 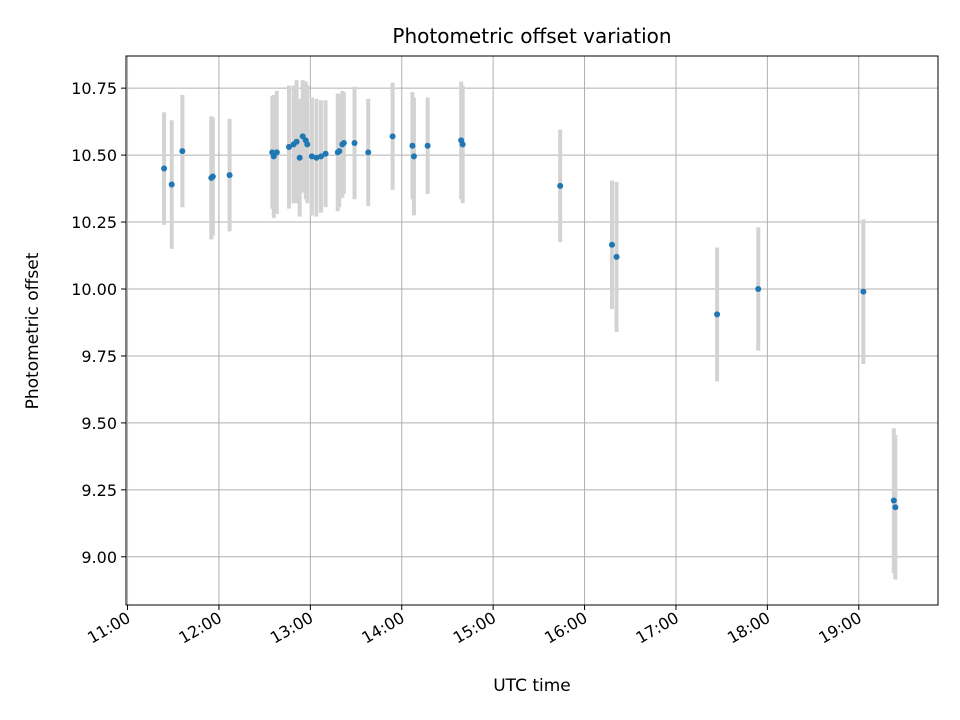 What do you see at coordinates (94, 155) in the screenshot?
I see `y-tick-label: 10.50` at bounding box center [94, 155].